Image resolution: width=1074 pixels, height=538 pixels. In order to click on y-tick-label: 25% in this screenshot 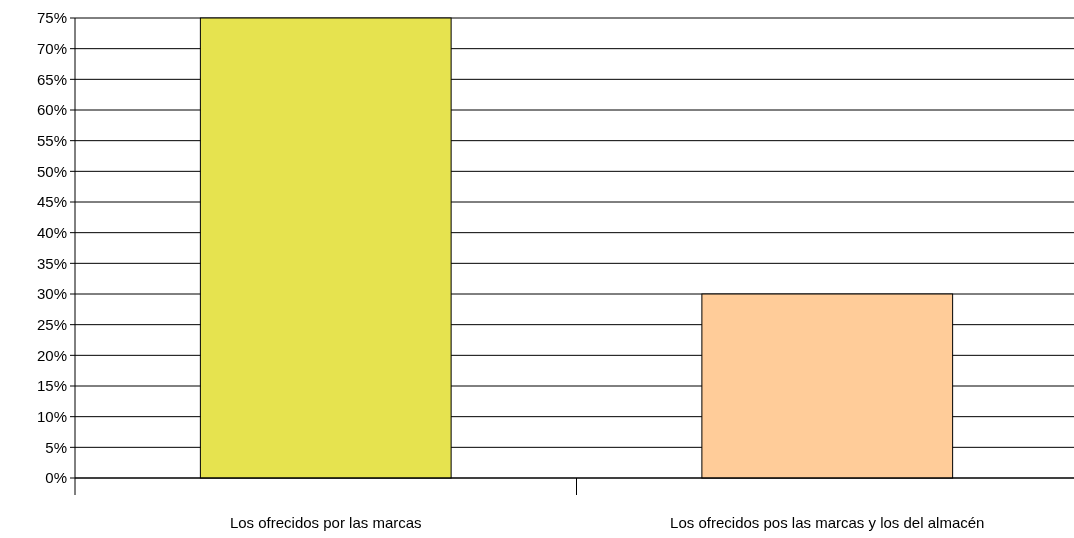, I will do `click(51, 324)`.